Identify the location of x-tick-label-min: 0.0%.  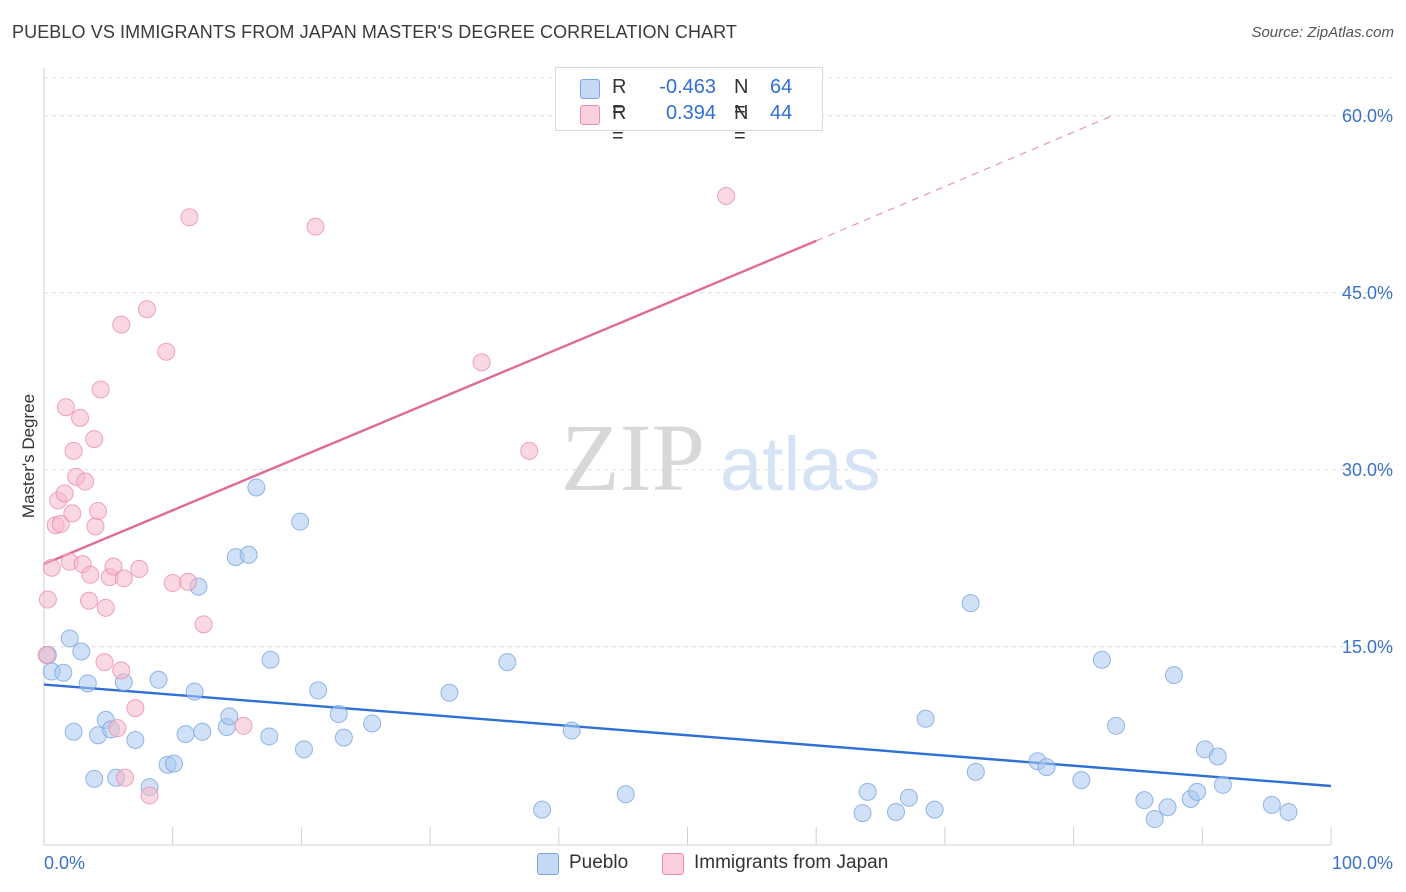
(64, 863).